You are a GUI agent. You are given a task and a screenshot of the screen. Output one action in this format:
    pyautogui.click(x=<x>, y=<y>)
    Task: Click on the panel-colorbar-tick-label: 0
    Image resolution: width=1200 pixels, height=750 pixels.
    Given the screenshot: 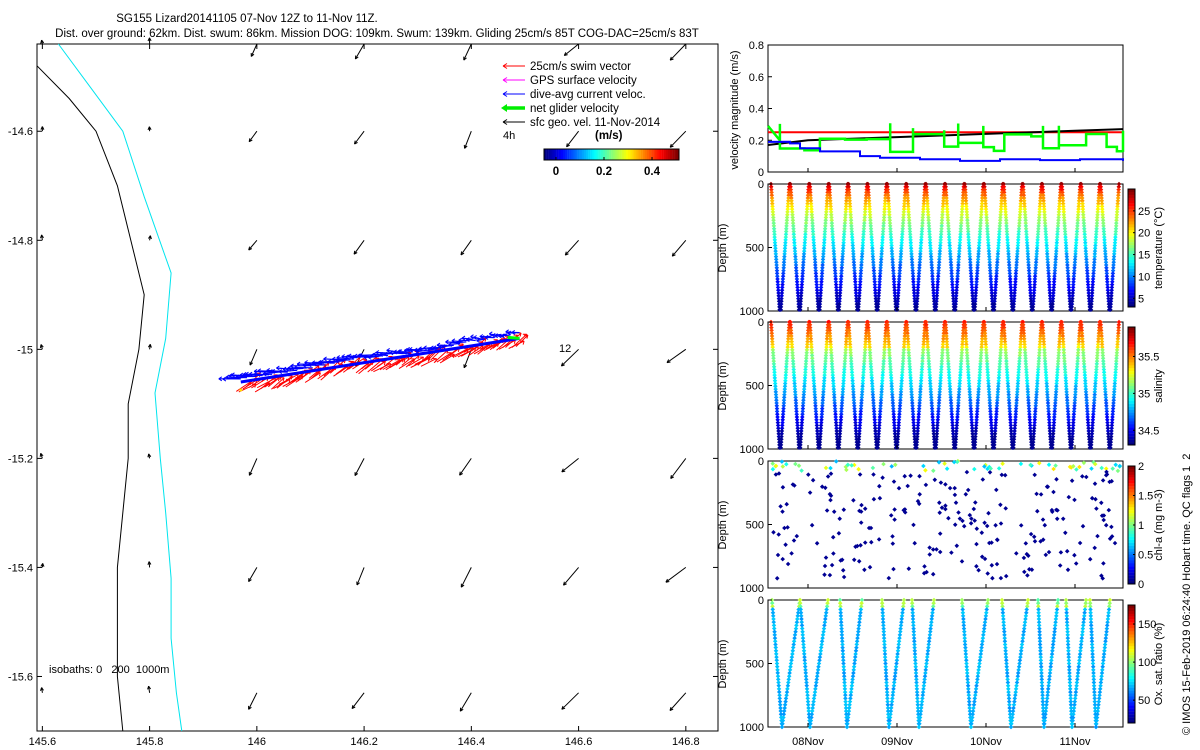 What is the action you would take?
    pyautogui.click(x=1141, y=585)
    